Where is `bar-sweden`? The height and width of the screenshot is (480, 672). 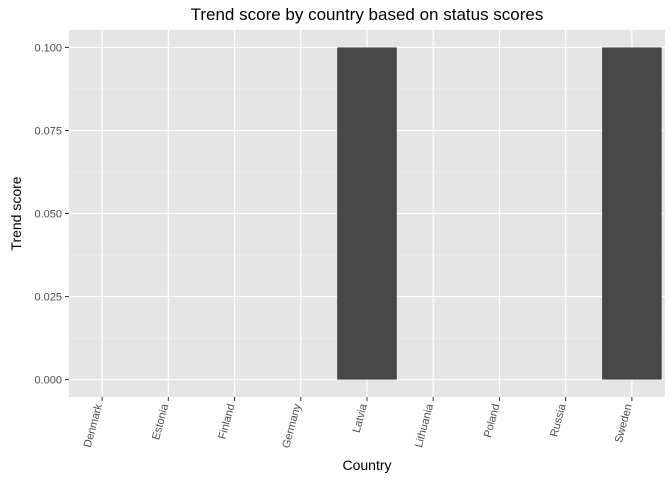 bar-sweden is located at coordinates (632, 213).